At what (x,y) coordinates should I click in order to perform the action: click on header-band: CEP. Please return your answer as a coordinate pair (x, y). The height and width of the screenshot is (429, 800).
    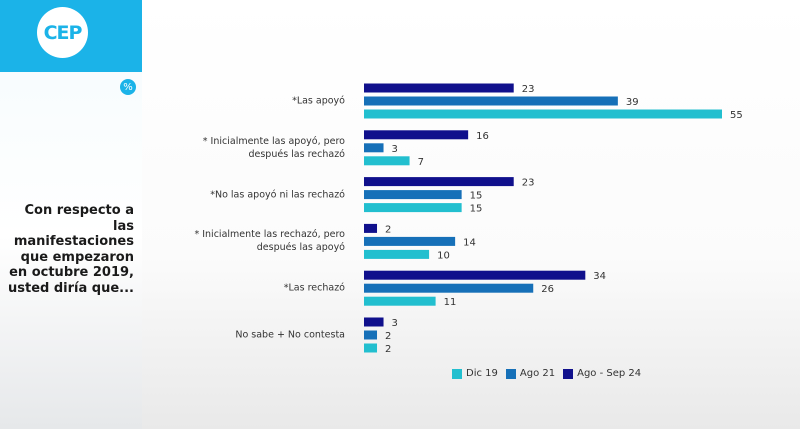
    Looking at the image, I should click on (71, 36).